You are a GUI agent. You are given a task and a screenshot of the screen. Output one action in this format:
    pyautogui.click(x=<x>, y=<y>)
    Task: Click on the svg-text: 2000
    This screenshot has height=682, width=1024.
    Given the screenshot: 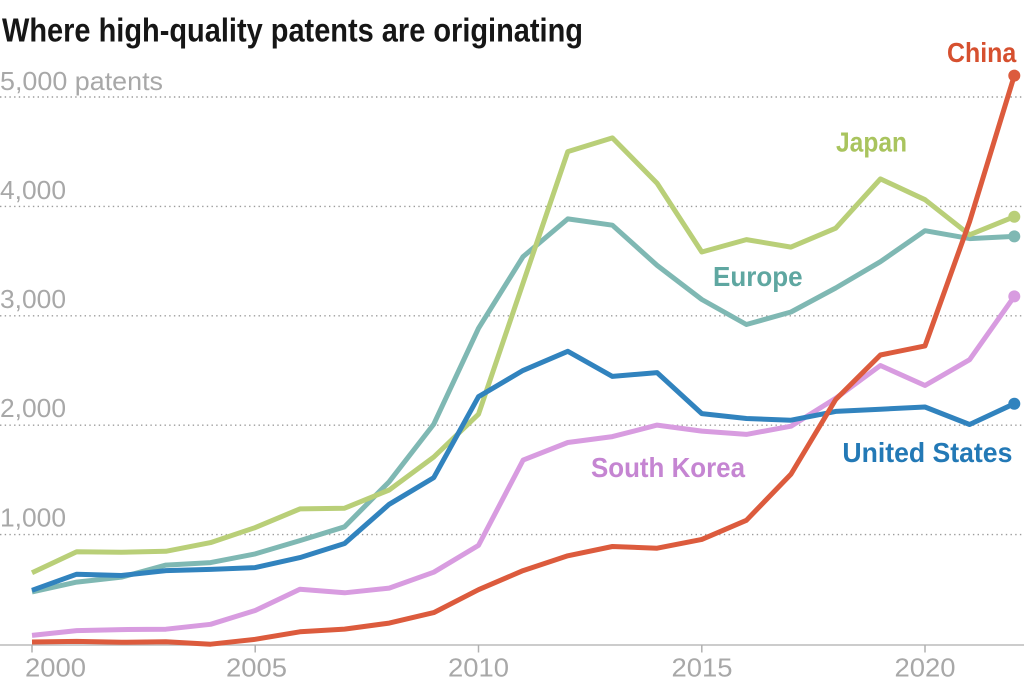 What is the action you would take?
    pyautogui.click(x=55, y=667)
    